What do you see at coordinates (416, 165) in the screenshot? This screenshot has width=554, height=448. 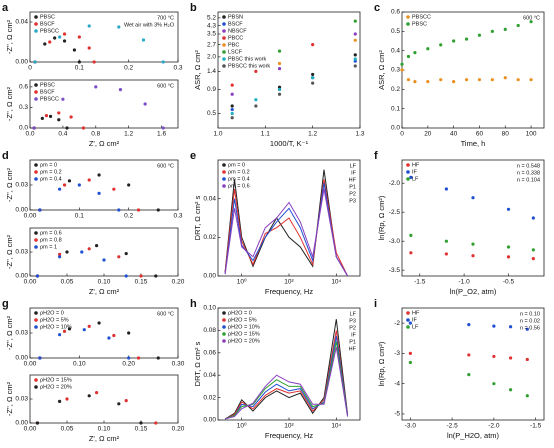 I see `legend-label: HF` at bounding box center [416, 165].